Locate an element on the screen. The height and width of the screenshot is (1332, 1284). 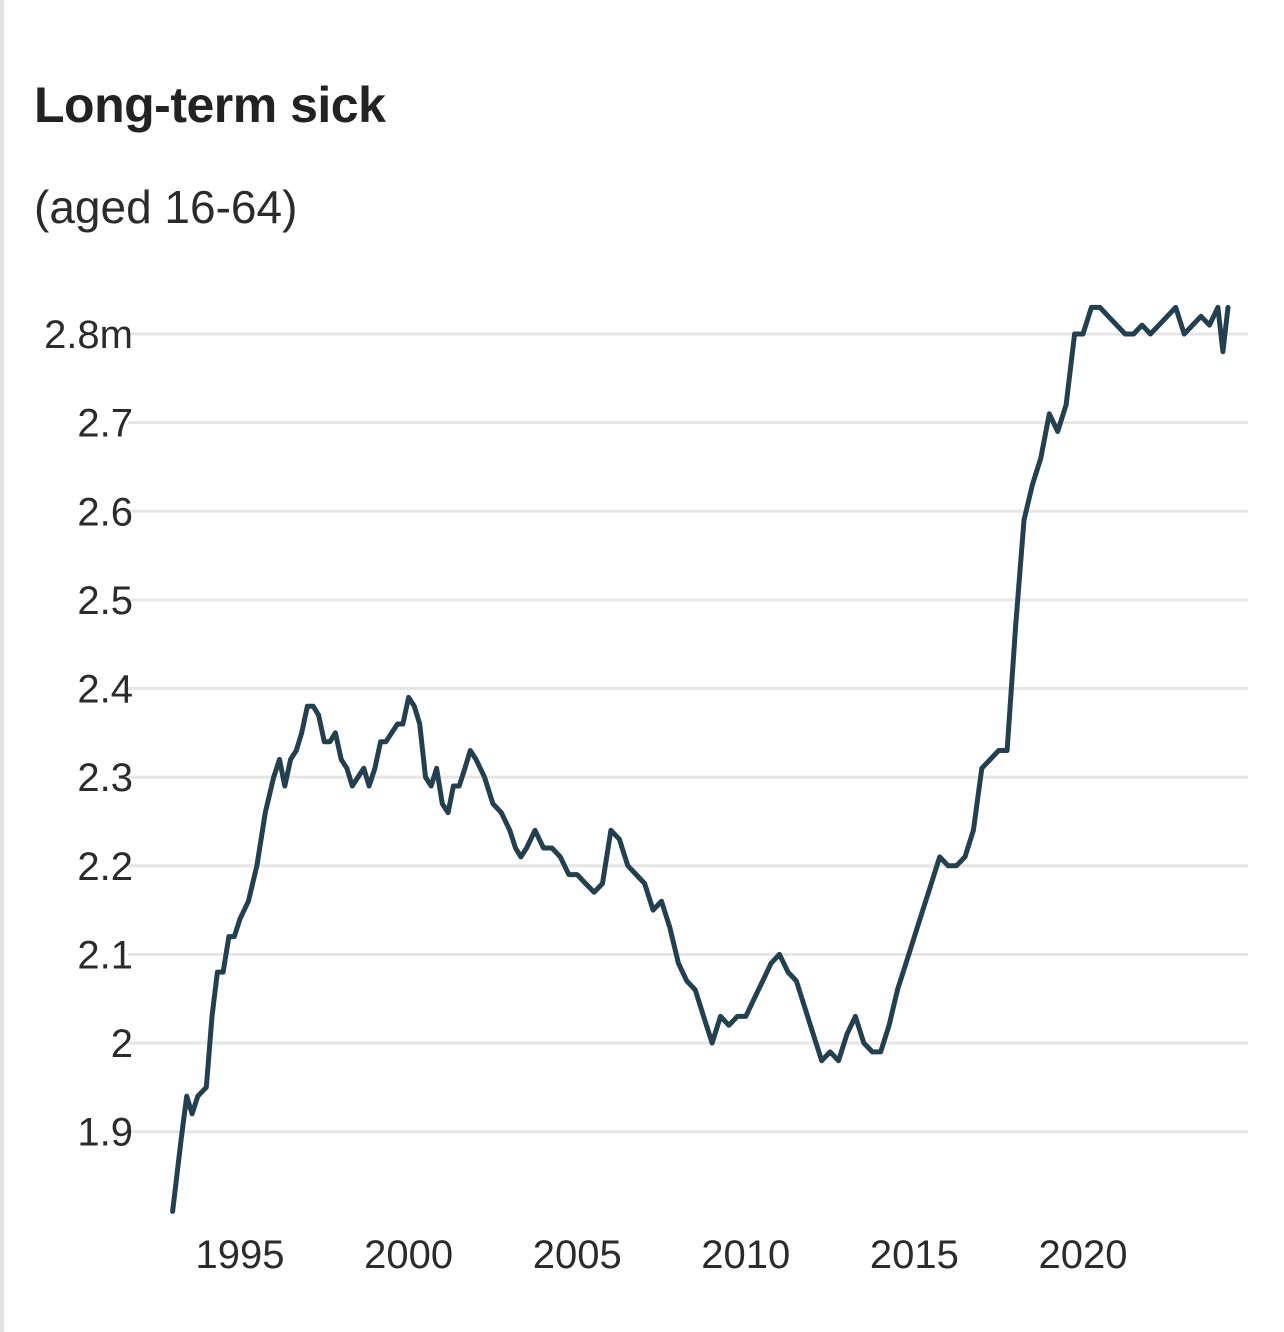
chart-title: Long-term sick is located at coordinates (210, 105).